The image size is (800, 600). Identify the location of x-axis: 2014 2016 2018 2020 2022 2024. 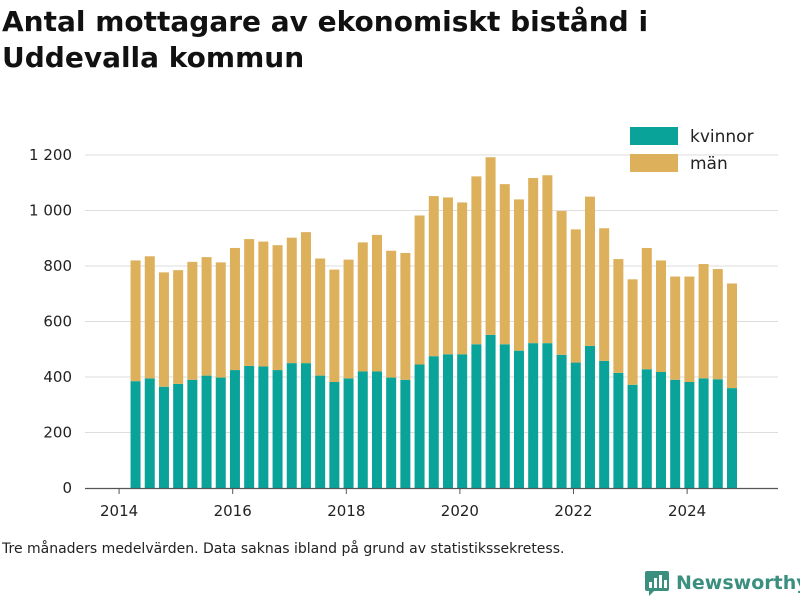
(431, 503).